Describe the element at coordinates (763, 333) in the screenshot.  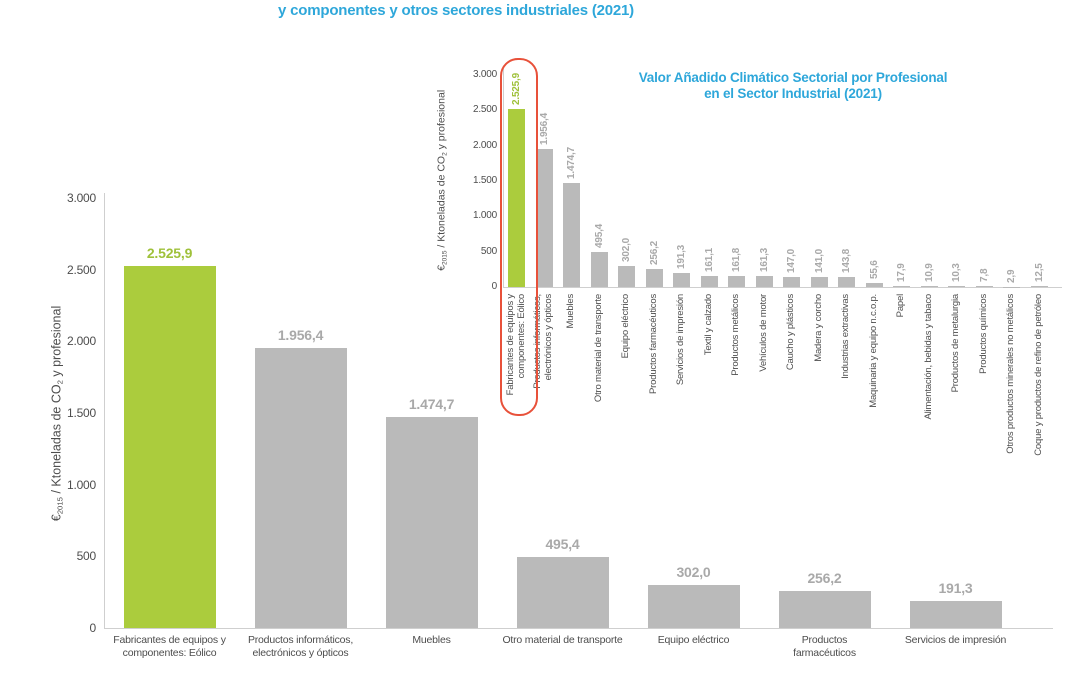
I see `category-label: Vehículos de motor` at that location.